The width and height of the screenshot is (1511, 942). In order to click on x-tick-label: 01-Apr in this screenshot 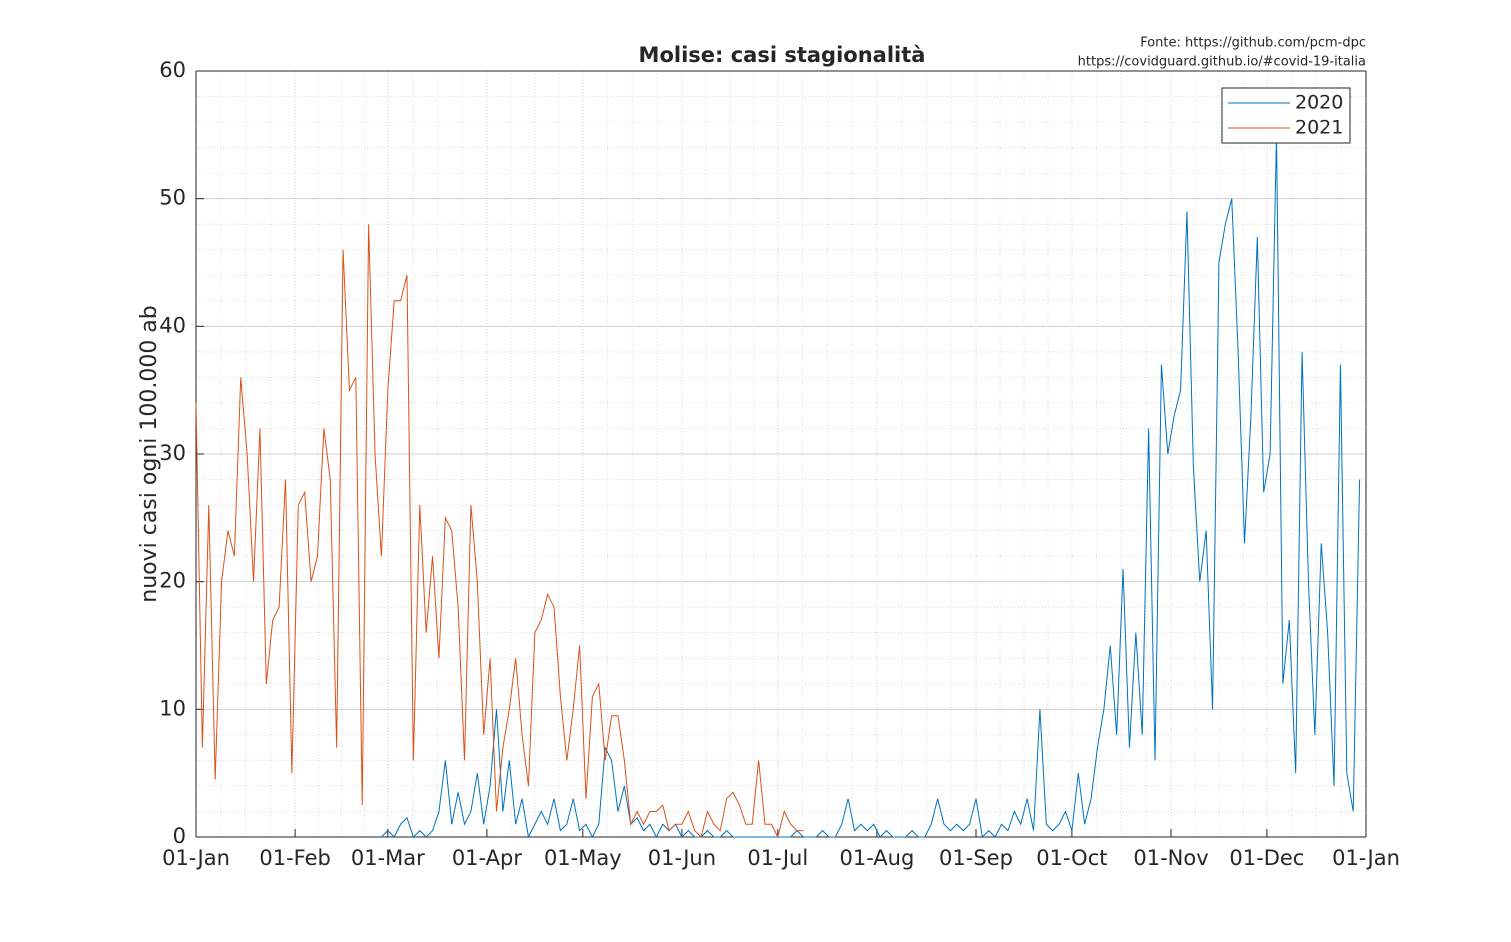, I will do `click(487, 858)`.